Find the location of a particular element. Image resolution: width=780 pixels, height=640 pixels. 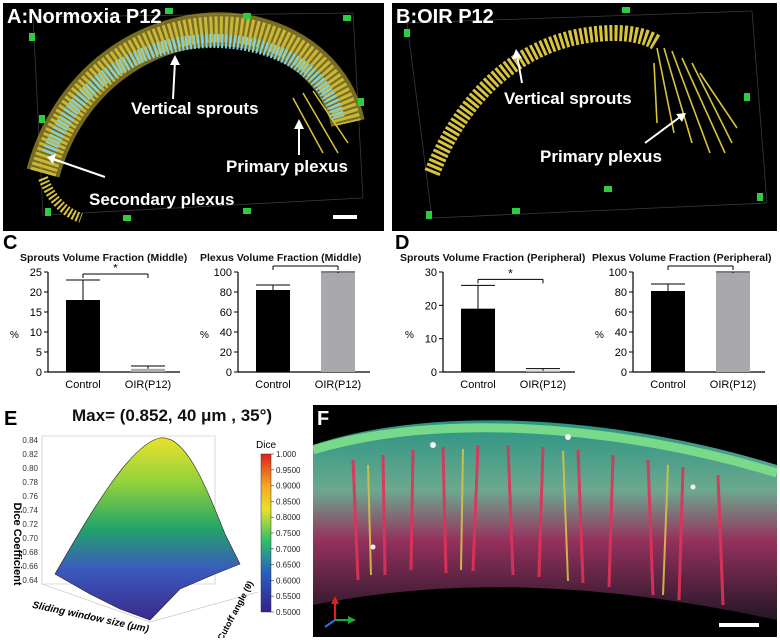

colorbar-title: Dice is located at coordinates (266, 445).